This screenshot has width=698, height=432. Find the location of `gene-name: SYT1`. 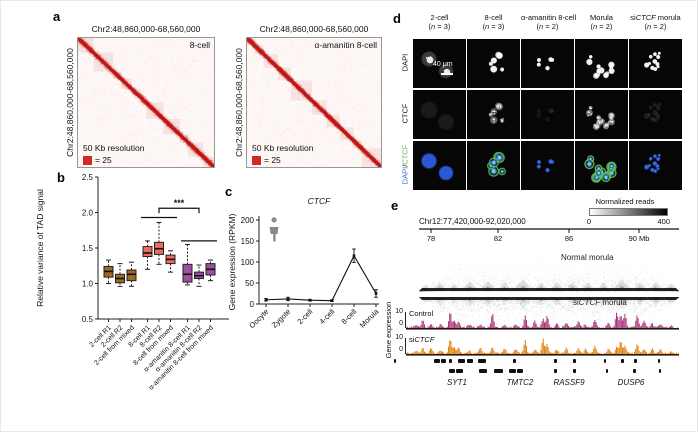

gene-name: SYT1 is located at coordinates (457, 382).